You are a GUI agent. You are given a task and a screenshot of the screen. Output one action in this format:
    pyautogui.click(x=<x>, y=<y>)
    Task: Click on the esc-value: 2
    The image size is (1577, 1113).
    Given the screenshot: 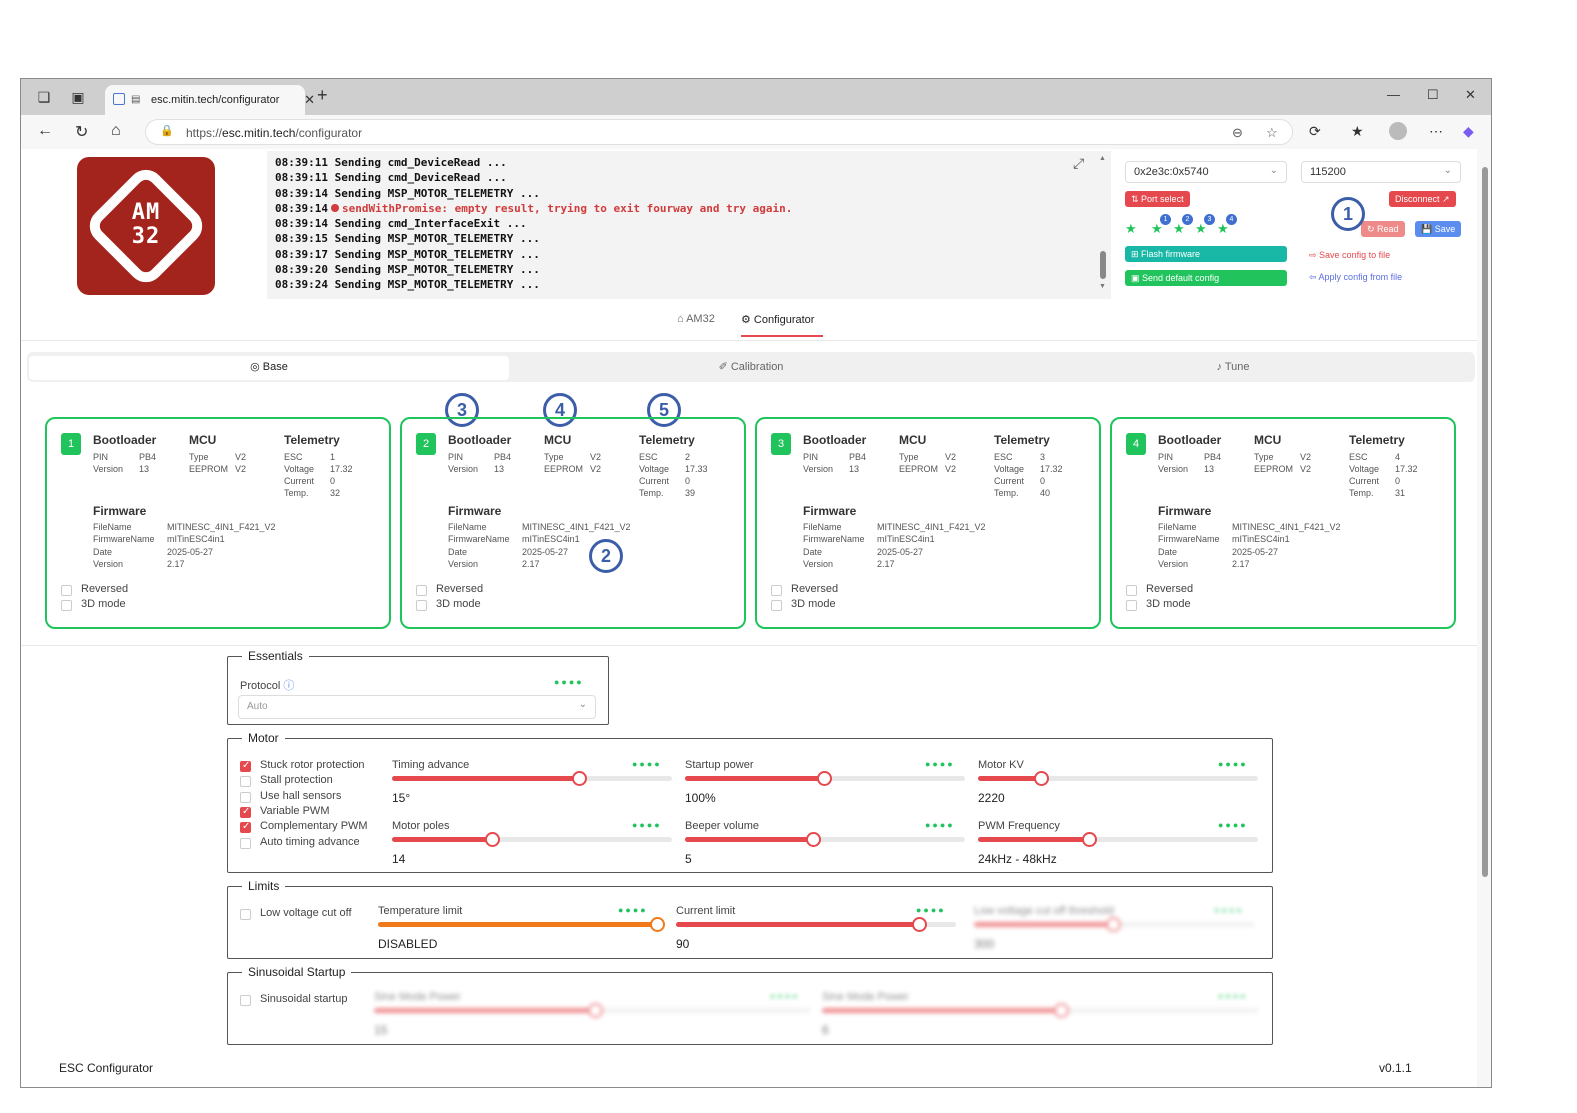 What is the action you would take?
    pyautogui.click(x=688, y=457)
    